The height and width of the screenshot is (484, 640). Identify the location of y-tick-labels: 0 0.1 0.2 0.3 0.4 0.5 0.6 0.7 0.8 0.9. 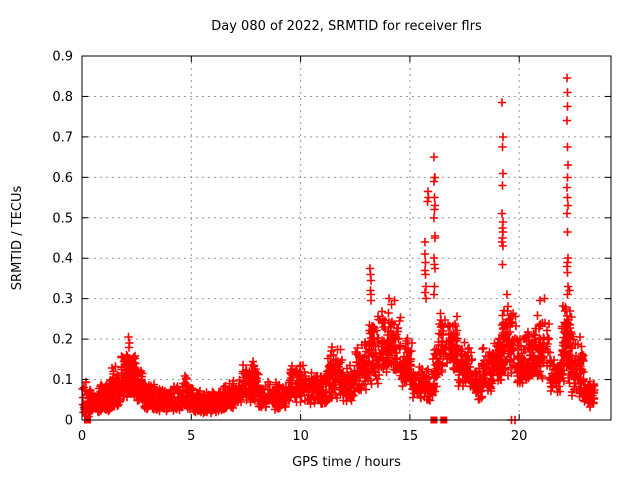
(62, 239).